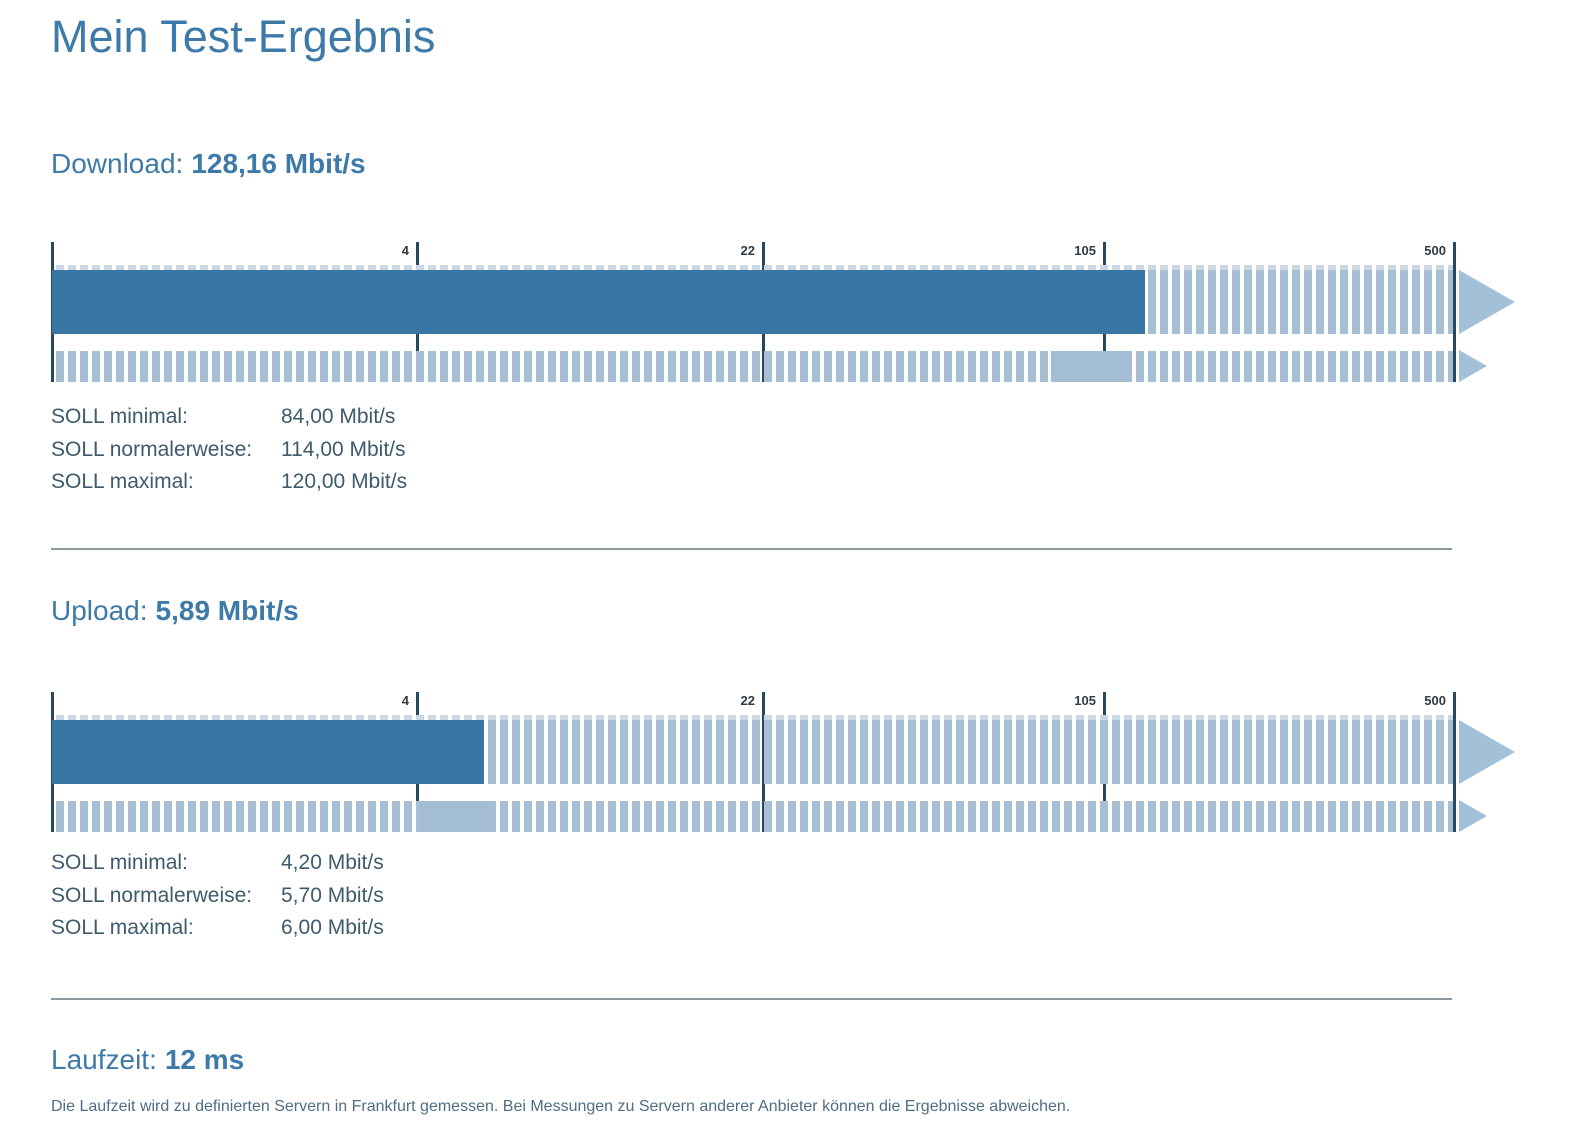 The image size is (1579, 1147). What do you see at coordinates (747, 250) in the screenshot?
I see `download-tick-label-22: 22` at bounding box center [747, 250].